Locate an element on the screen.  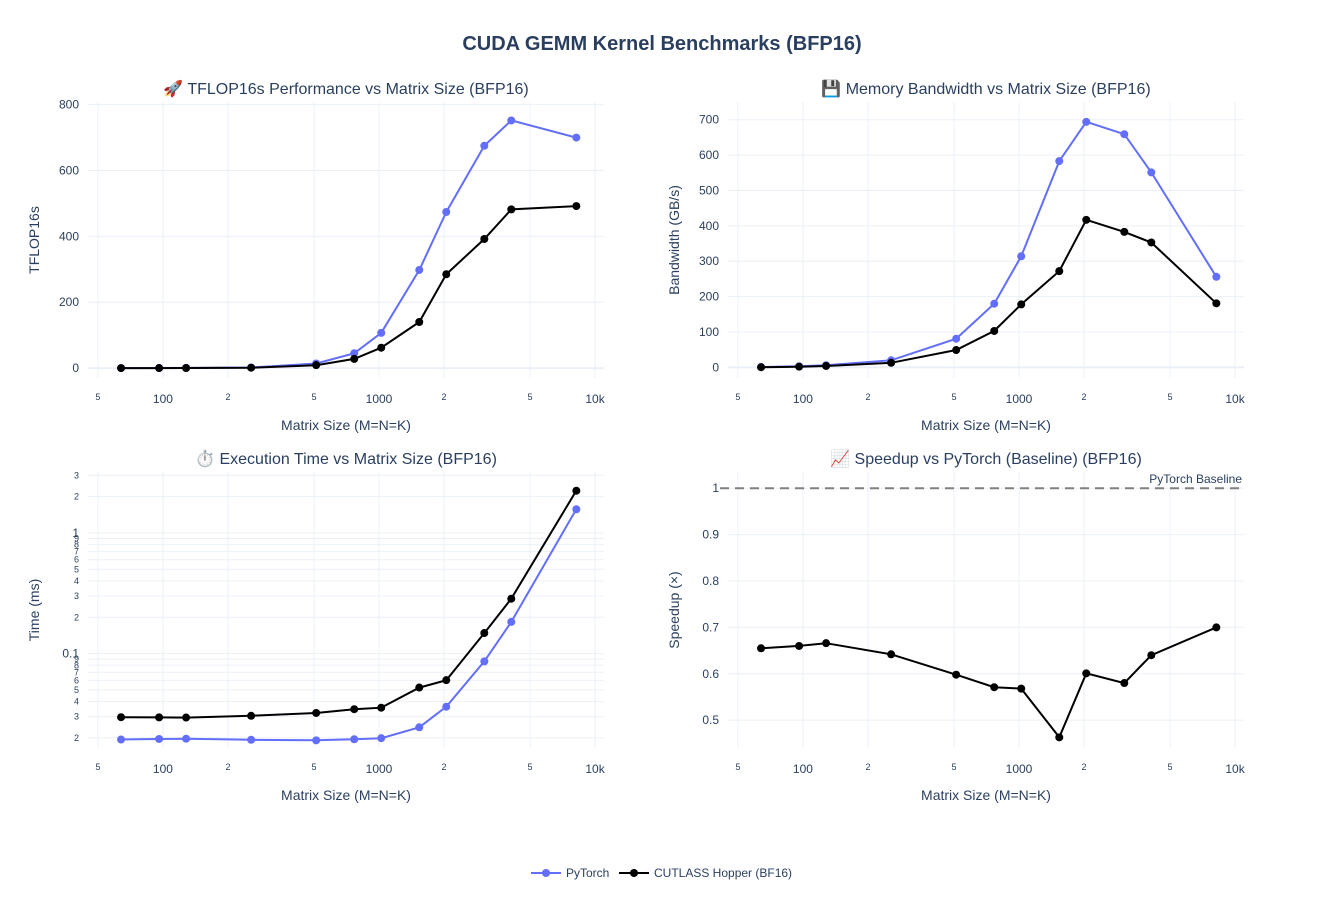
legend-cutlass-marker is located at coordinates (634, 873).